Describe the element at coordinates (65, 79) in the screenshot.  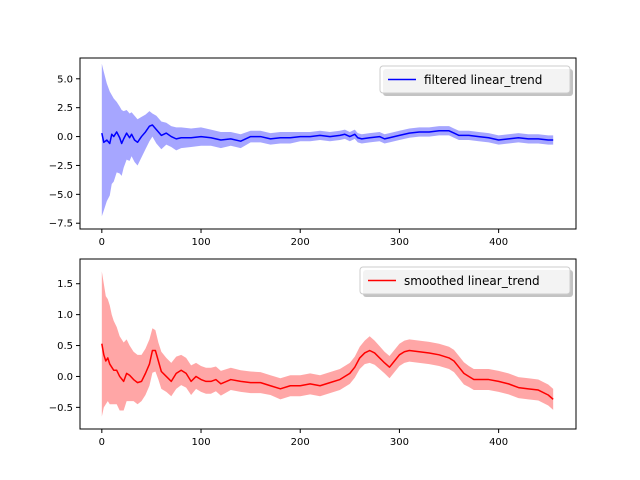
I see `y-tick-label: 5.0` at that location.